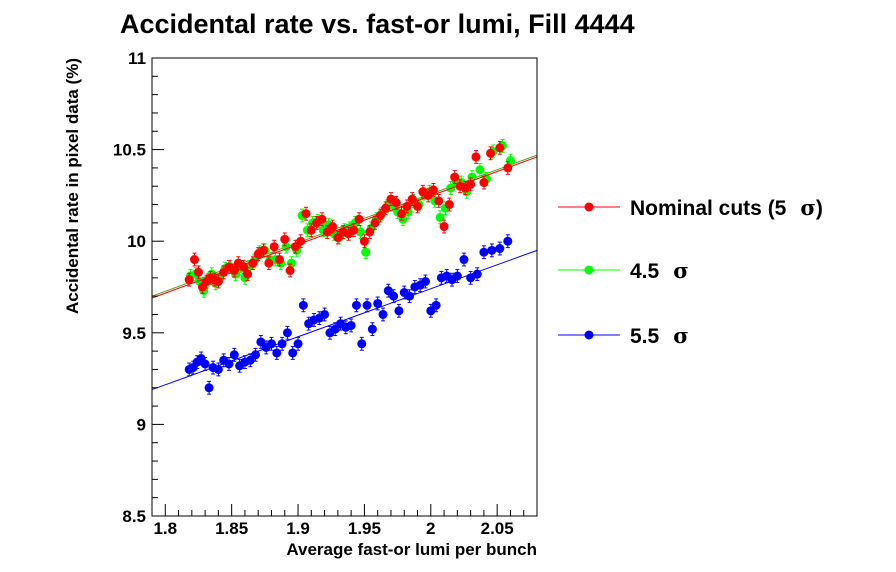  I want to click on y-axis-title: Accidental rate in pixel data (%), so click(72, 186).